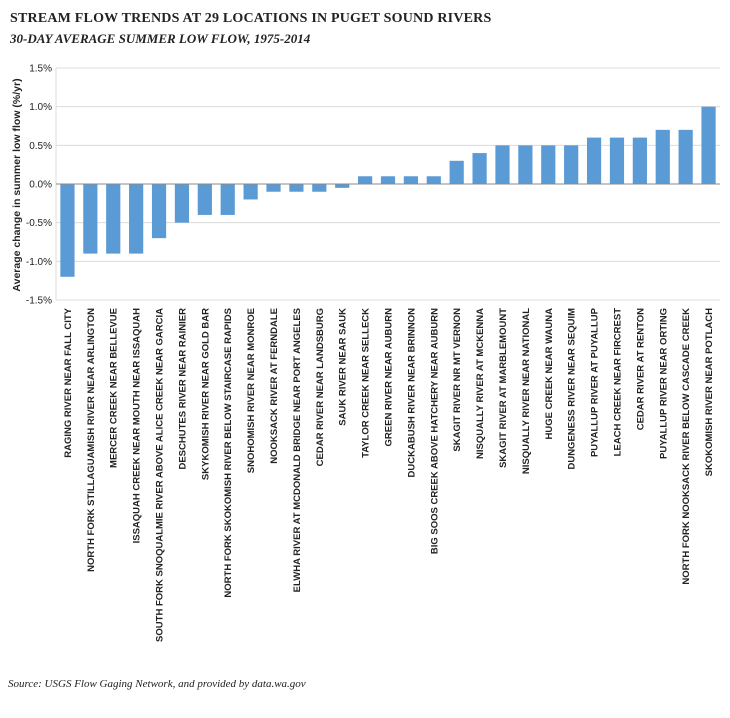 The image size is (730, 718). What do you see at coordinates (205, 394) in the screenshot?
I see `x-tick-label: SKYKOMISH RIVER NEAR GOLD BAR` at bounding box center [205, 394].